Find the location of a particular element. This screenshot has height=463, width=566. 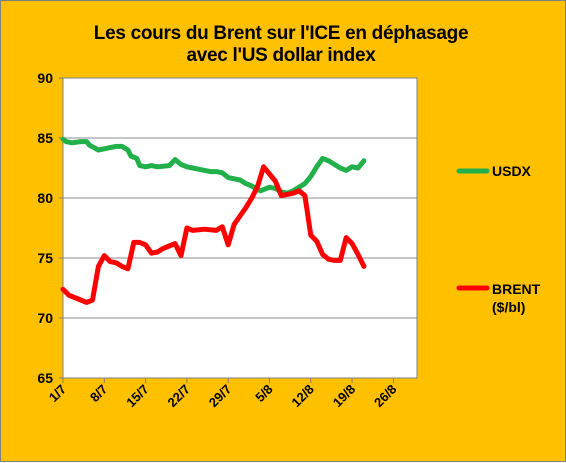

y-tick-label: 85 is located at coordinates (45, 138).